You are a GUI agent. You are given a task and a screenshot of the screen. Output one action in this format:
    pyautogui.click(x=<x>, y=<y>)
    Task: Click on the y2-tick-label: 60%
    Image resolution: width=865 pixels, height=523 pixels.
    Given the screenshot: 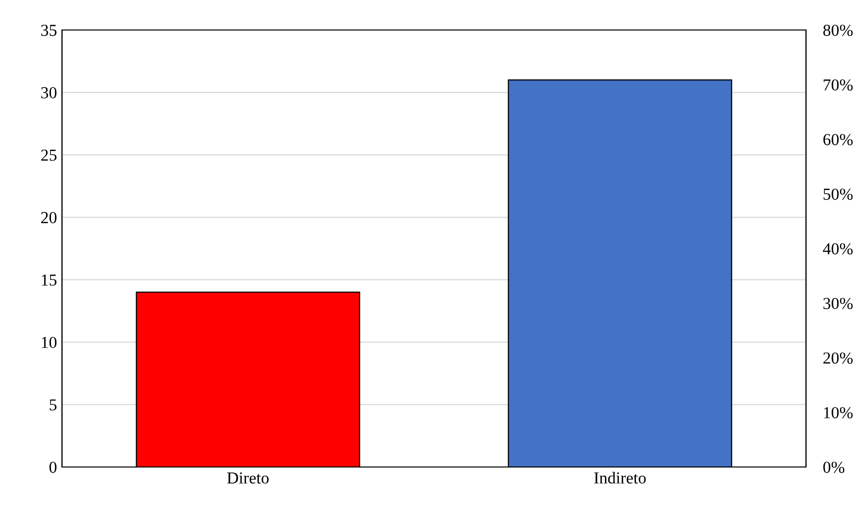 What is the action you would take?
    pyautogui.click(x=838, y=140)
    